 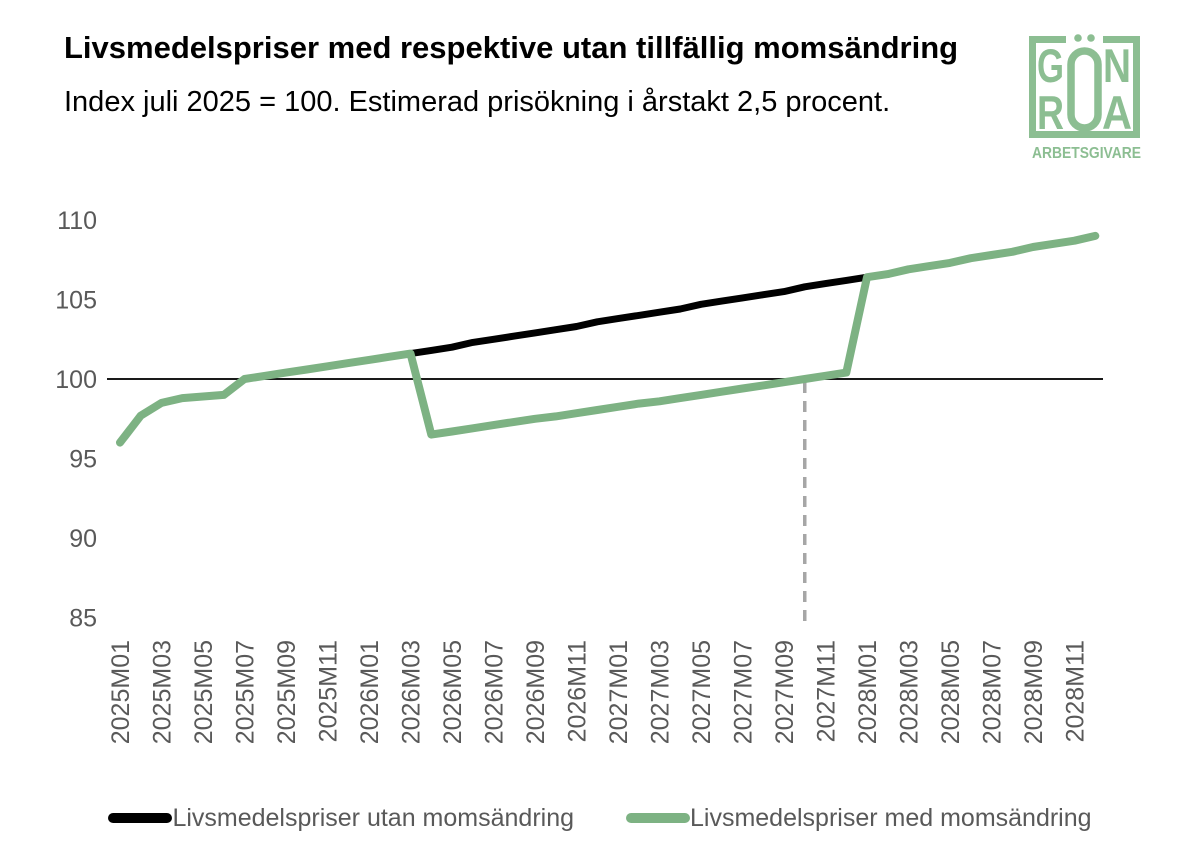 What do you see at coordinates (639, 315) in the screenshot?
I see `series-line-utan-momsandring` at bounding box center [639, 315].